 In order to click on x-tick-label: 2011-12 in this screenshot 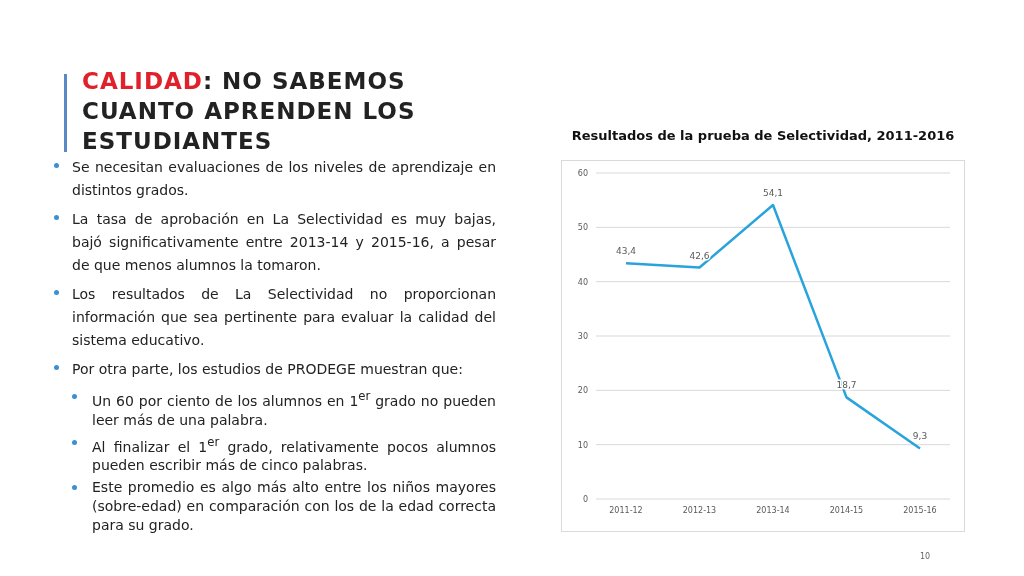, I will do `click(626, 510)`.